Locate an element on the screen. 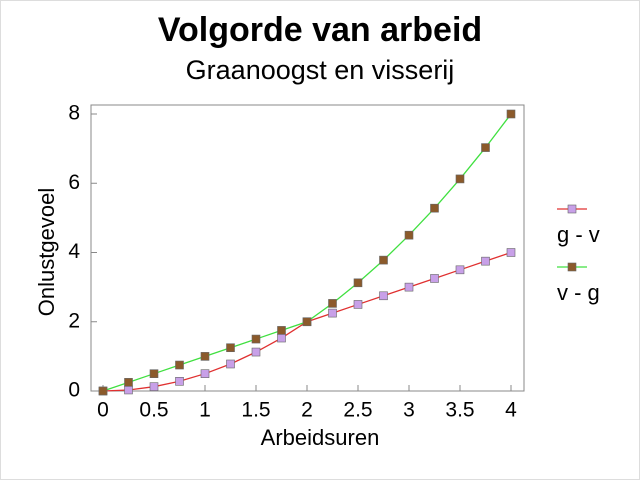 This screenshot has height=480, width=640. y-tick-label: 4 is located at coordinates (74, 251).